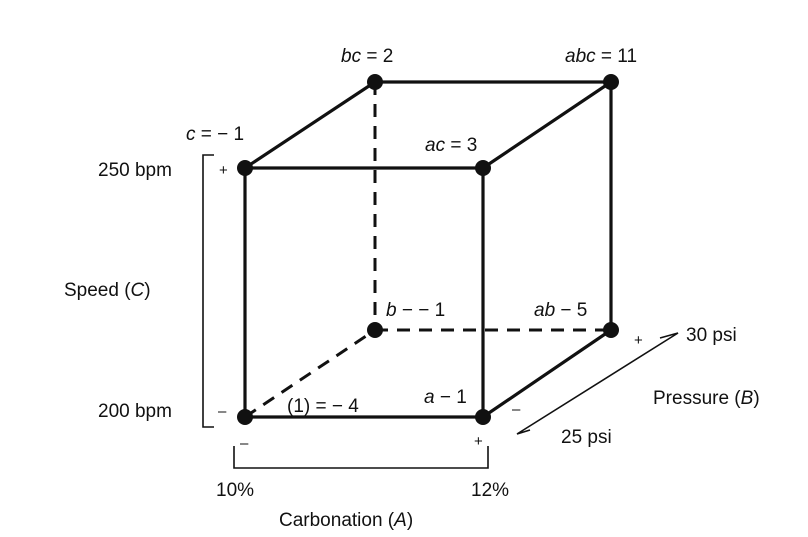 This screenshot has width=808, height=537. What do you see at coordinates (222, 411) in the screenshot?
I see `speed-minus-sign: –` at bounding box center [222, 411].